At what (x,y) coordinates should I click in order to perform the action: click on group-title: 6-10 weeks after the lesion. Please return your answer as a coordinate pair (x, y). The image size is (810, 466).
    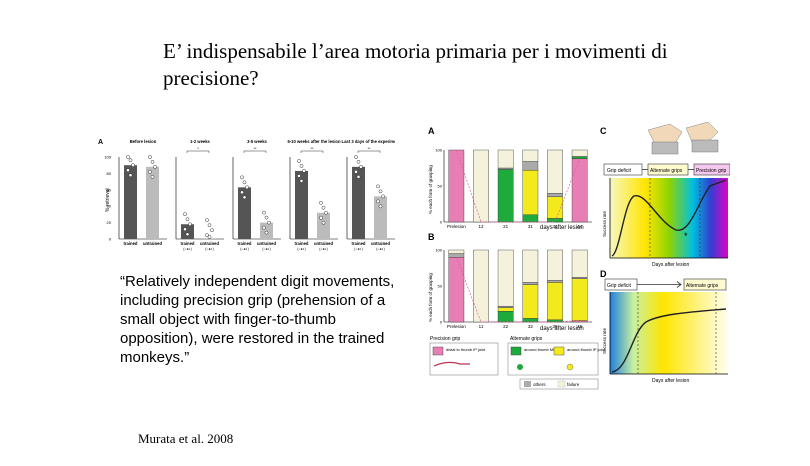
    Looking at the image, I should click on (314, 141).